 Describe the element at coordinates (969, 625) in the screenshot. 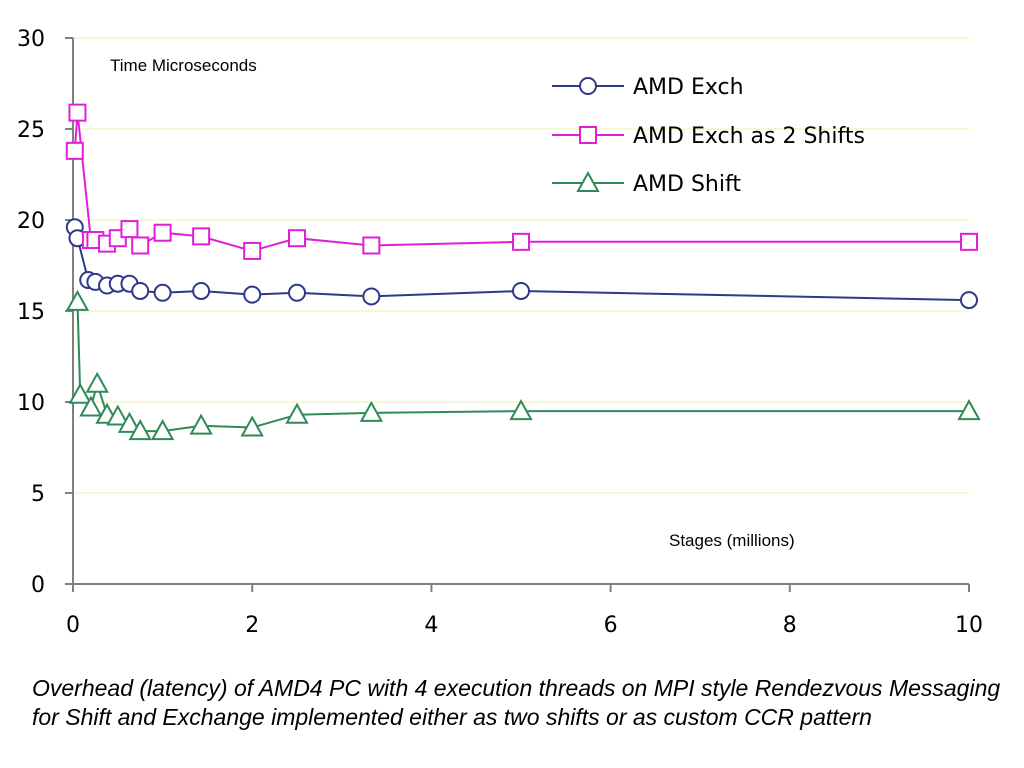

I see `x-tick-label: 10` at that location.